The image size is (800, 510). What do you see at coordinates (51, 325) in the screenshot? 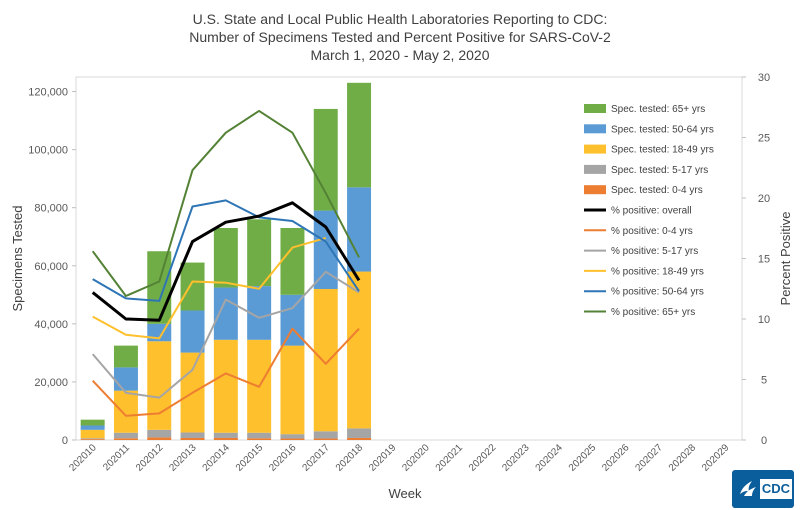
I see `y-tick-label: 40,000` at bounding box center [51, 325].